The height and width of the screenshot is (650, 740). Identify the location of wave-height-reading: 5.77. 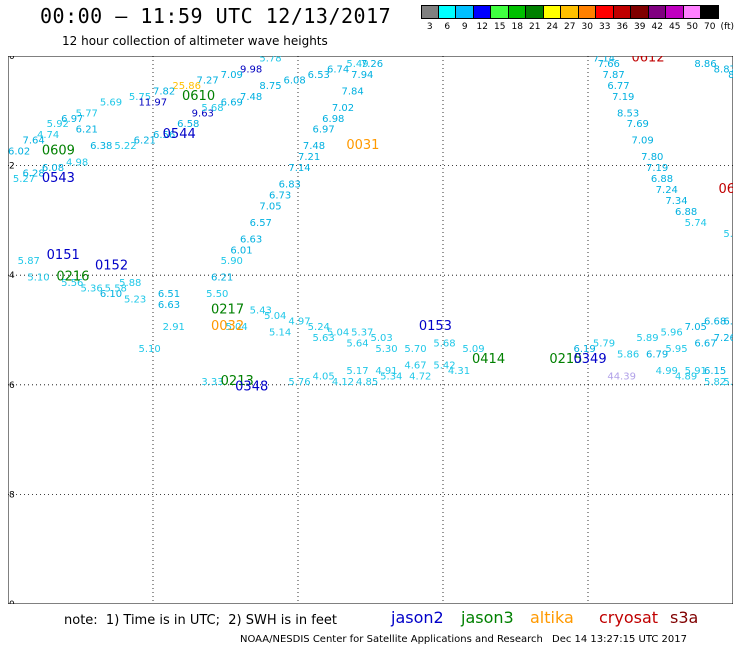
(87, 113).